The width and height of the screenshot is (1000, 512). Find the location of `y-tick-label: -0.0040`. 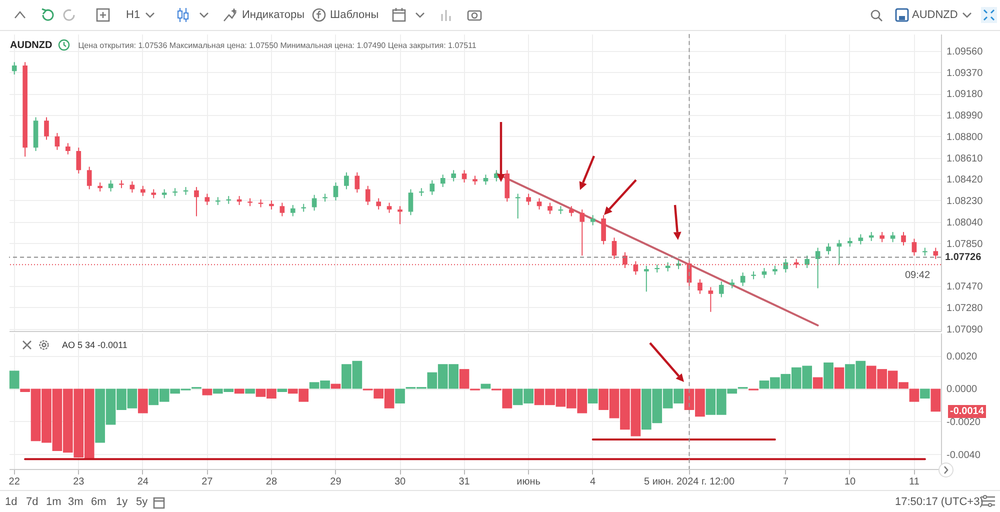

y-tick-label: -0.0040 is located at coordinates (963, 455).